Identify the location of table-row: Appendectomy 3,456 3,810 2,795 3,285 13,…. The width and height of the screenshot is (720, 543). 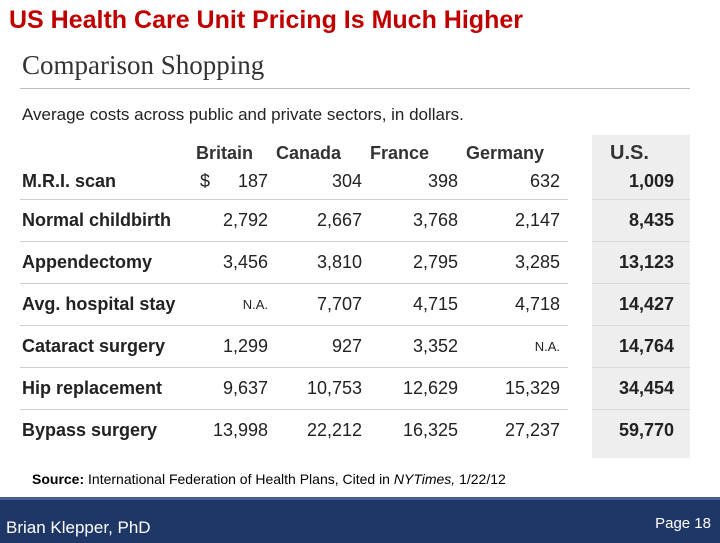
(355, 262).